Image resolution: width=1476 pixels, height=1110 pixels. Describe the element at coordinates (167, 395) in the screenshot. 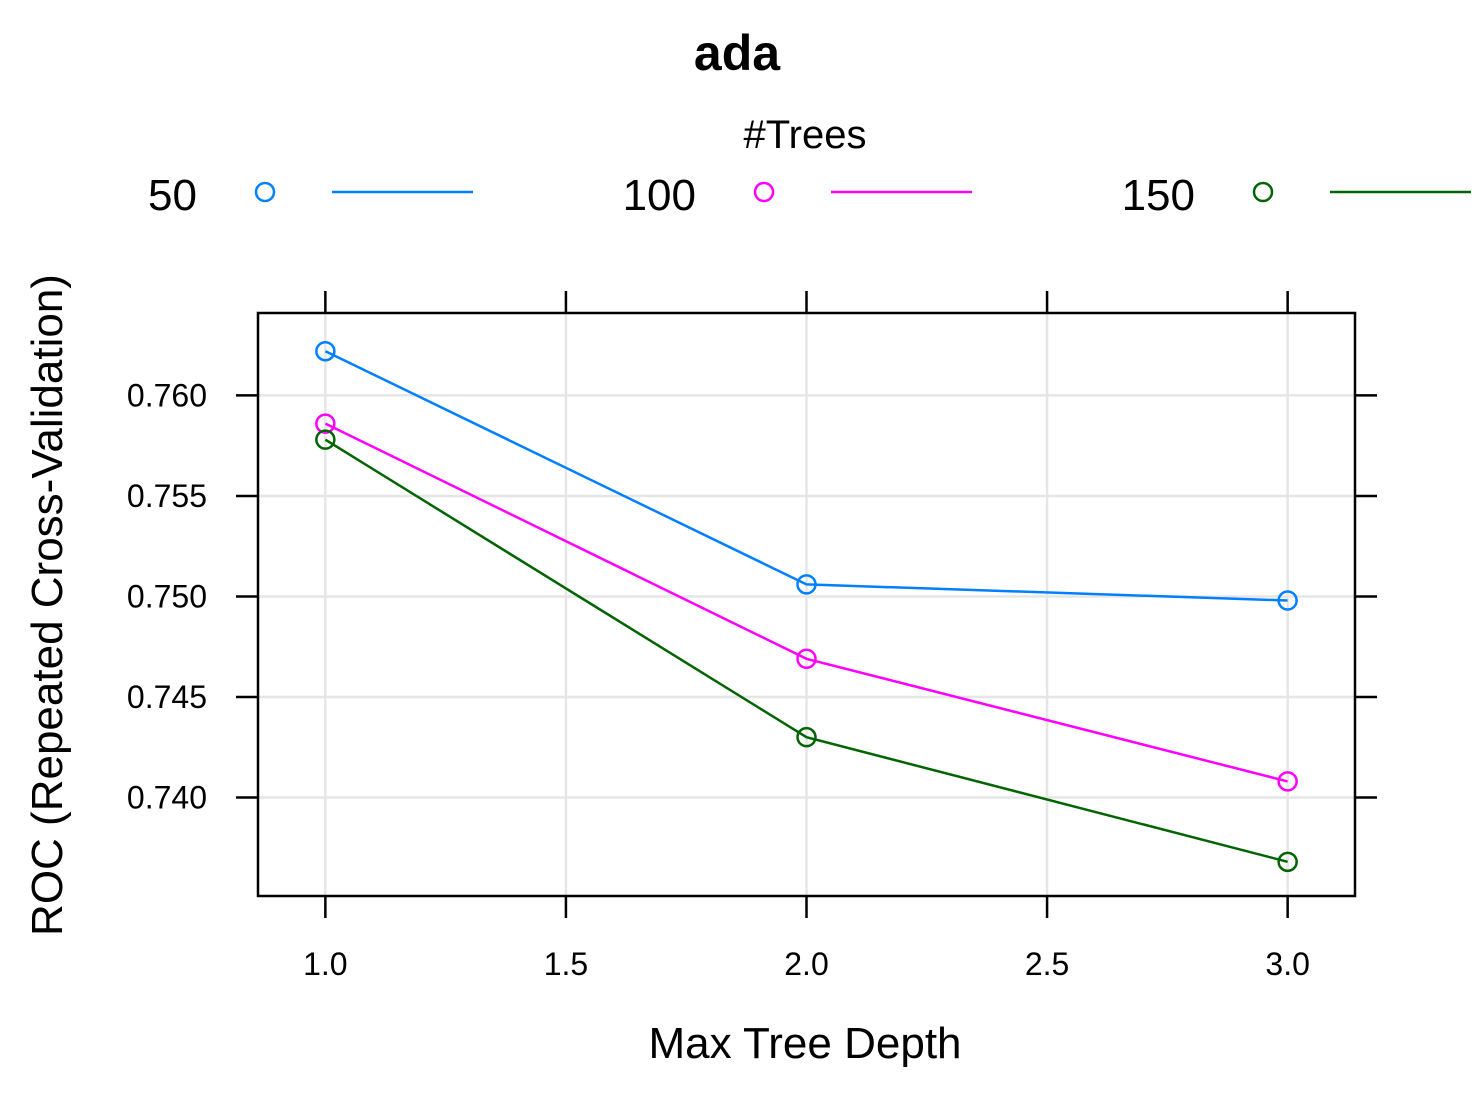

I see `y-tick-label: 0.760` at that location.